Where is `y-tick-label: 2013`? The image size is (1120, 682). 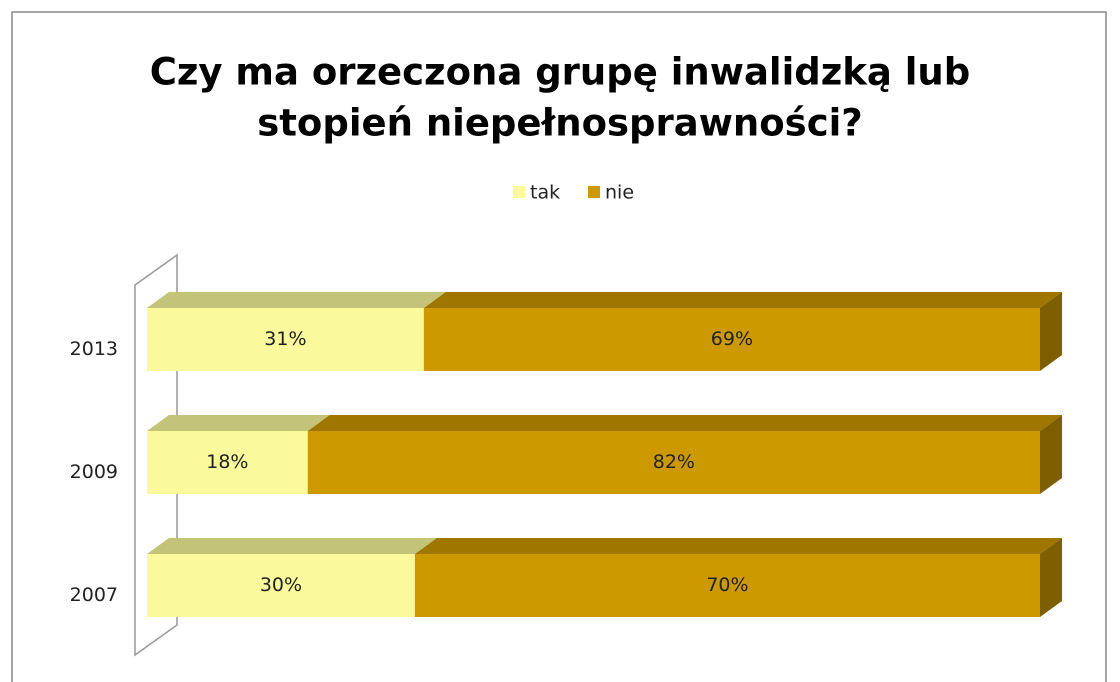
y-tick-label: 2013 is located at coordinates (94, 349).